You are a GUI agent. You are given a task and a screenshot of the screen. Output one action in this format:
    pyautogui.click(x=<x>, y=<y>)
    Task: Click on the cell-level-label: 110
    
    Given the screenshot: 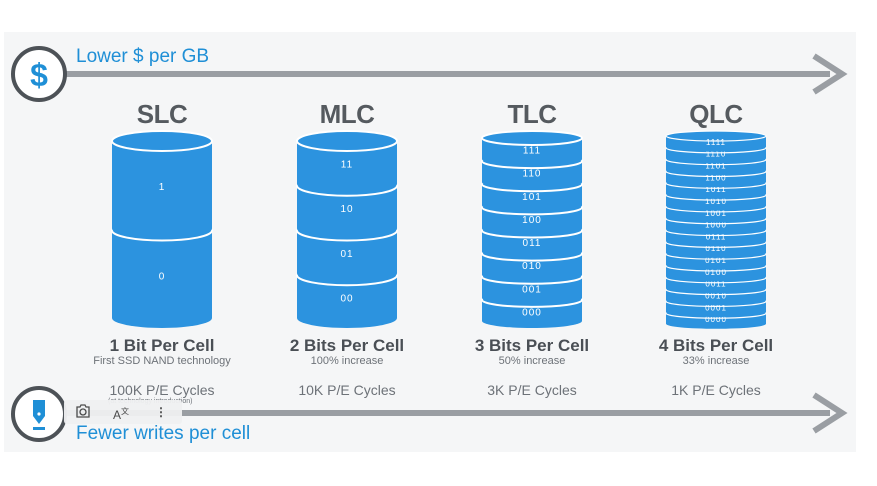 What is the action you would take?
    pyautogui.click(x=532, y=174)
    